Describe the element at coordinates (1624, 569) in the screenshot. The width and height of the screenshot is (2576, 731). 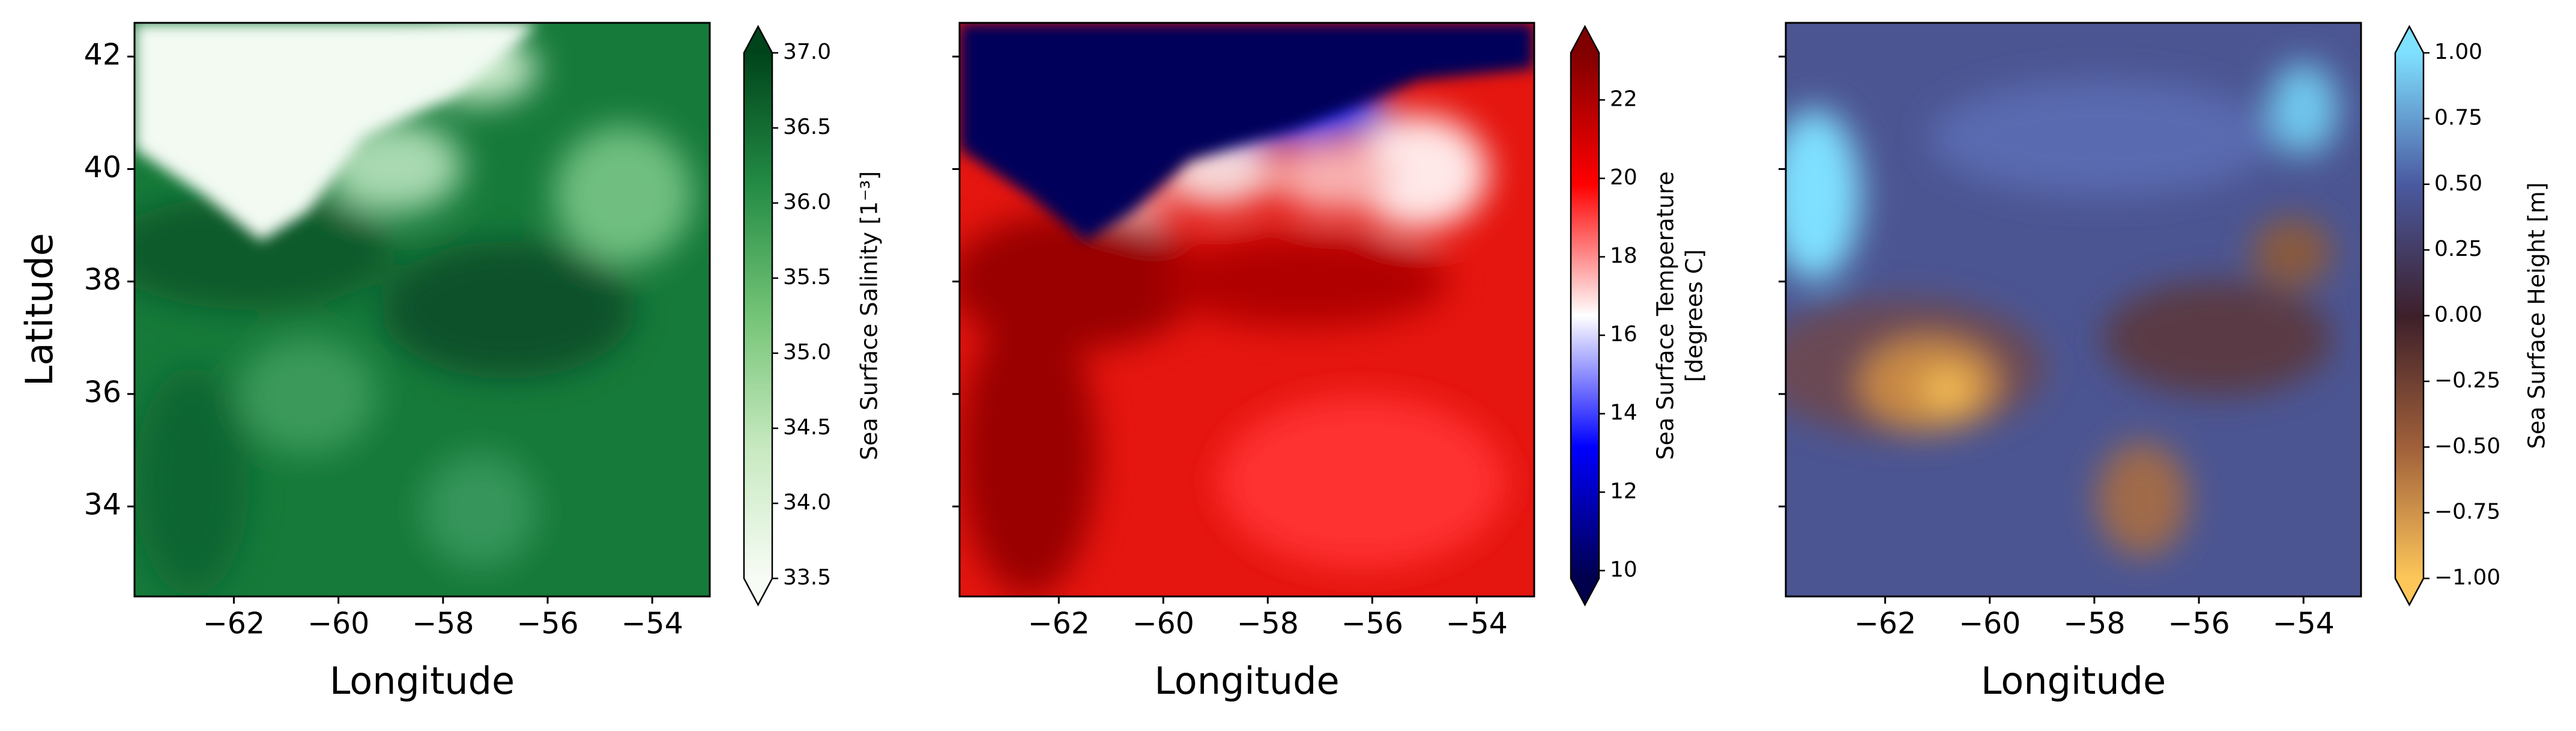
I see `colorbar-tick-label: 10` at that location.